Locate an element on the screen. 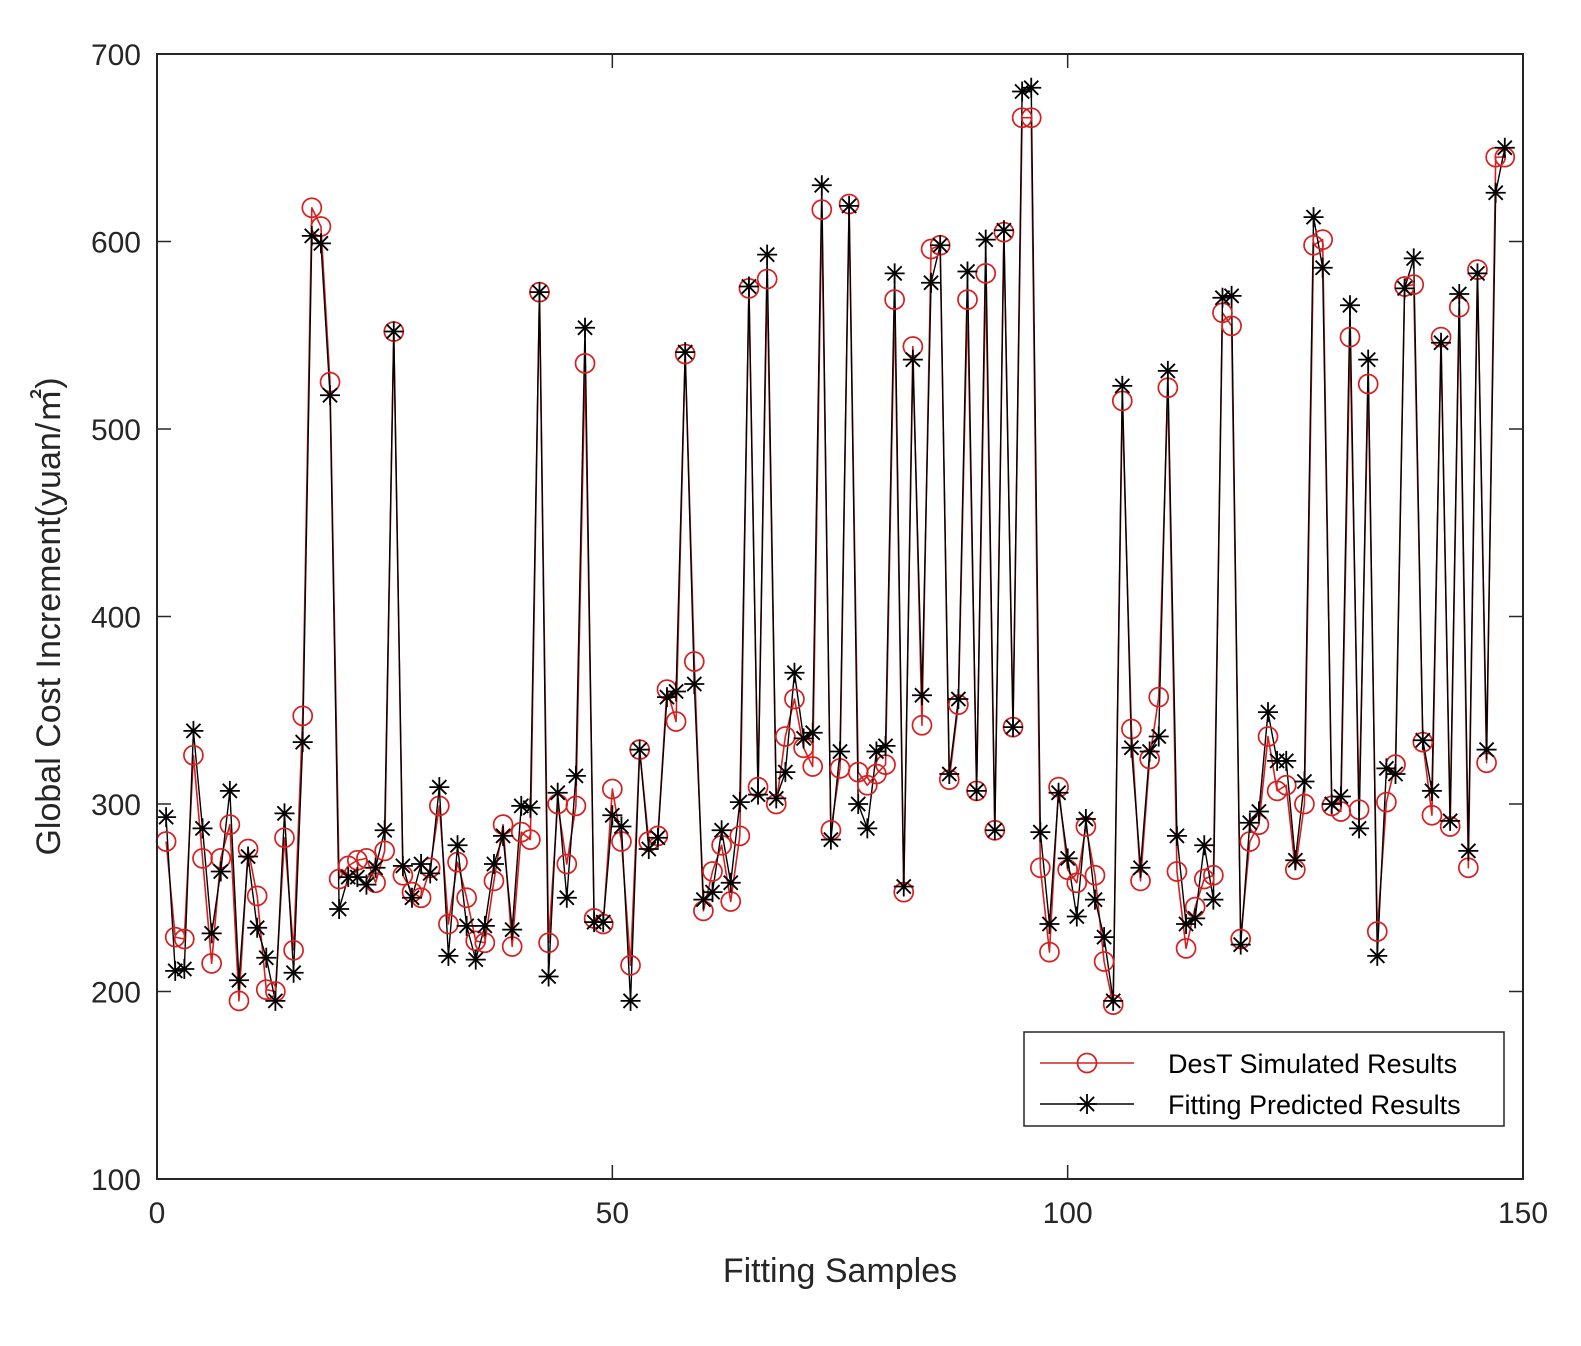  y-tick-label: 200 is located at coordinates (116, 993).